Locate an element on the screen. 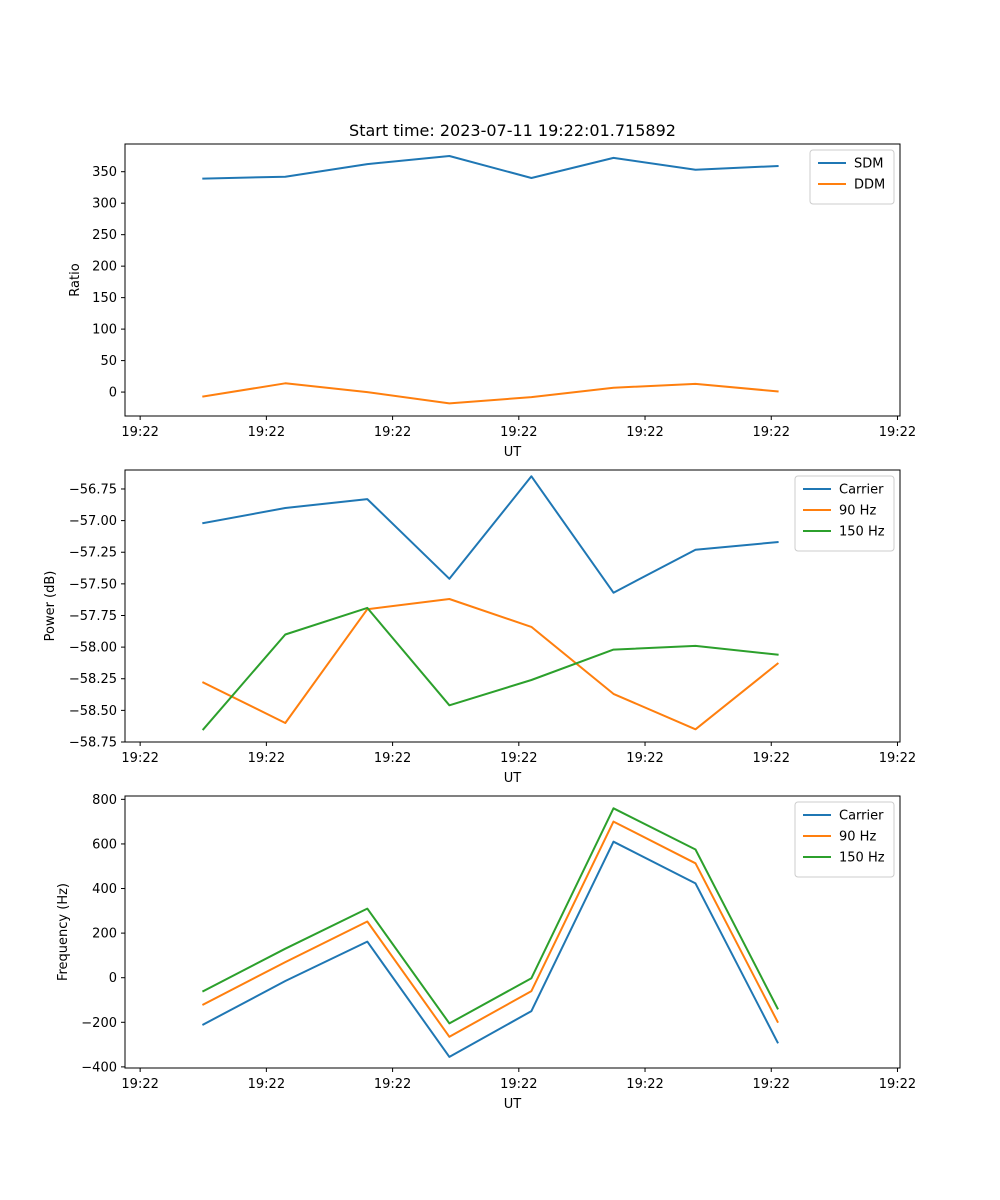 This screenshot has height=1200, width=1000. y-tick-label: 150 is located at coordinates (104, 298).